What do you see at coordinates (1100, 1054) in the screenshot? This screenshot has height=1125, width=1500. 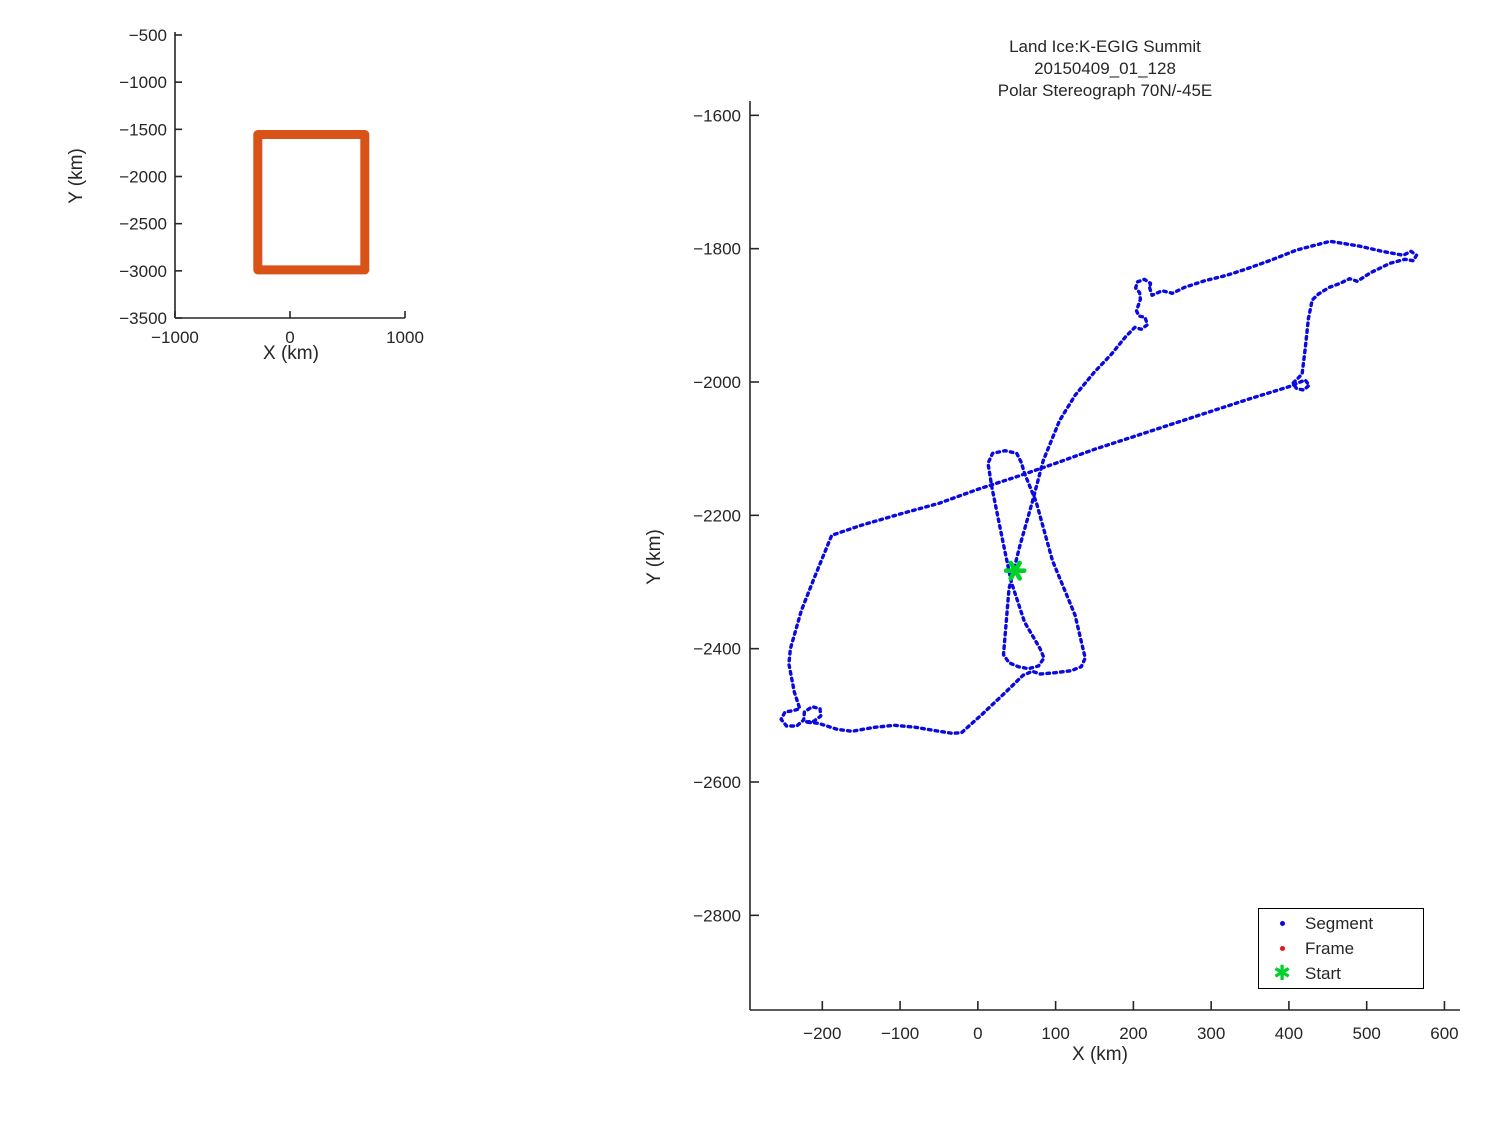 I see `flight-plot-xlabel: X (km)` at bounding box center [1100, 1054].